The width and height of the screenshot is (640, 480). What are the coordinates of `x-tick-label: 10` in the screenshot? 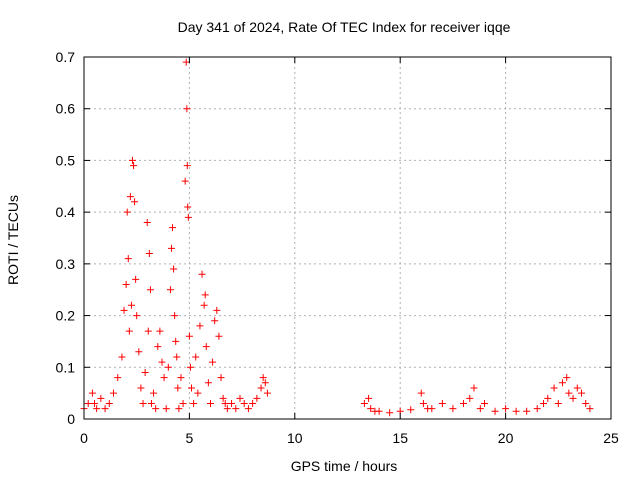 It's located at (295, 438).